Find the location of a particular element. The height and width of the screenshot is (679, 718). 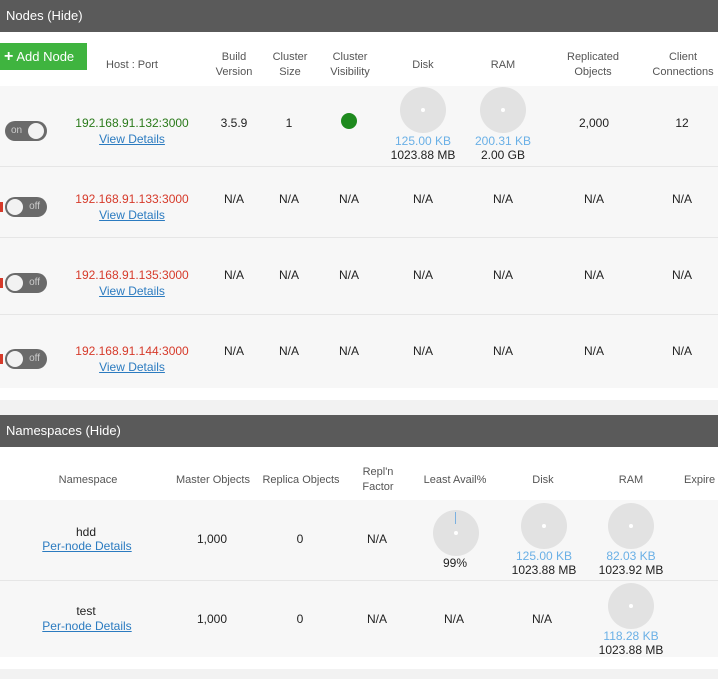

ram-used: 82.03 KB is located at coordinates (631, 556).